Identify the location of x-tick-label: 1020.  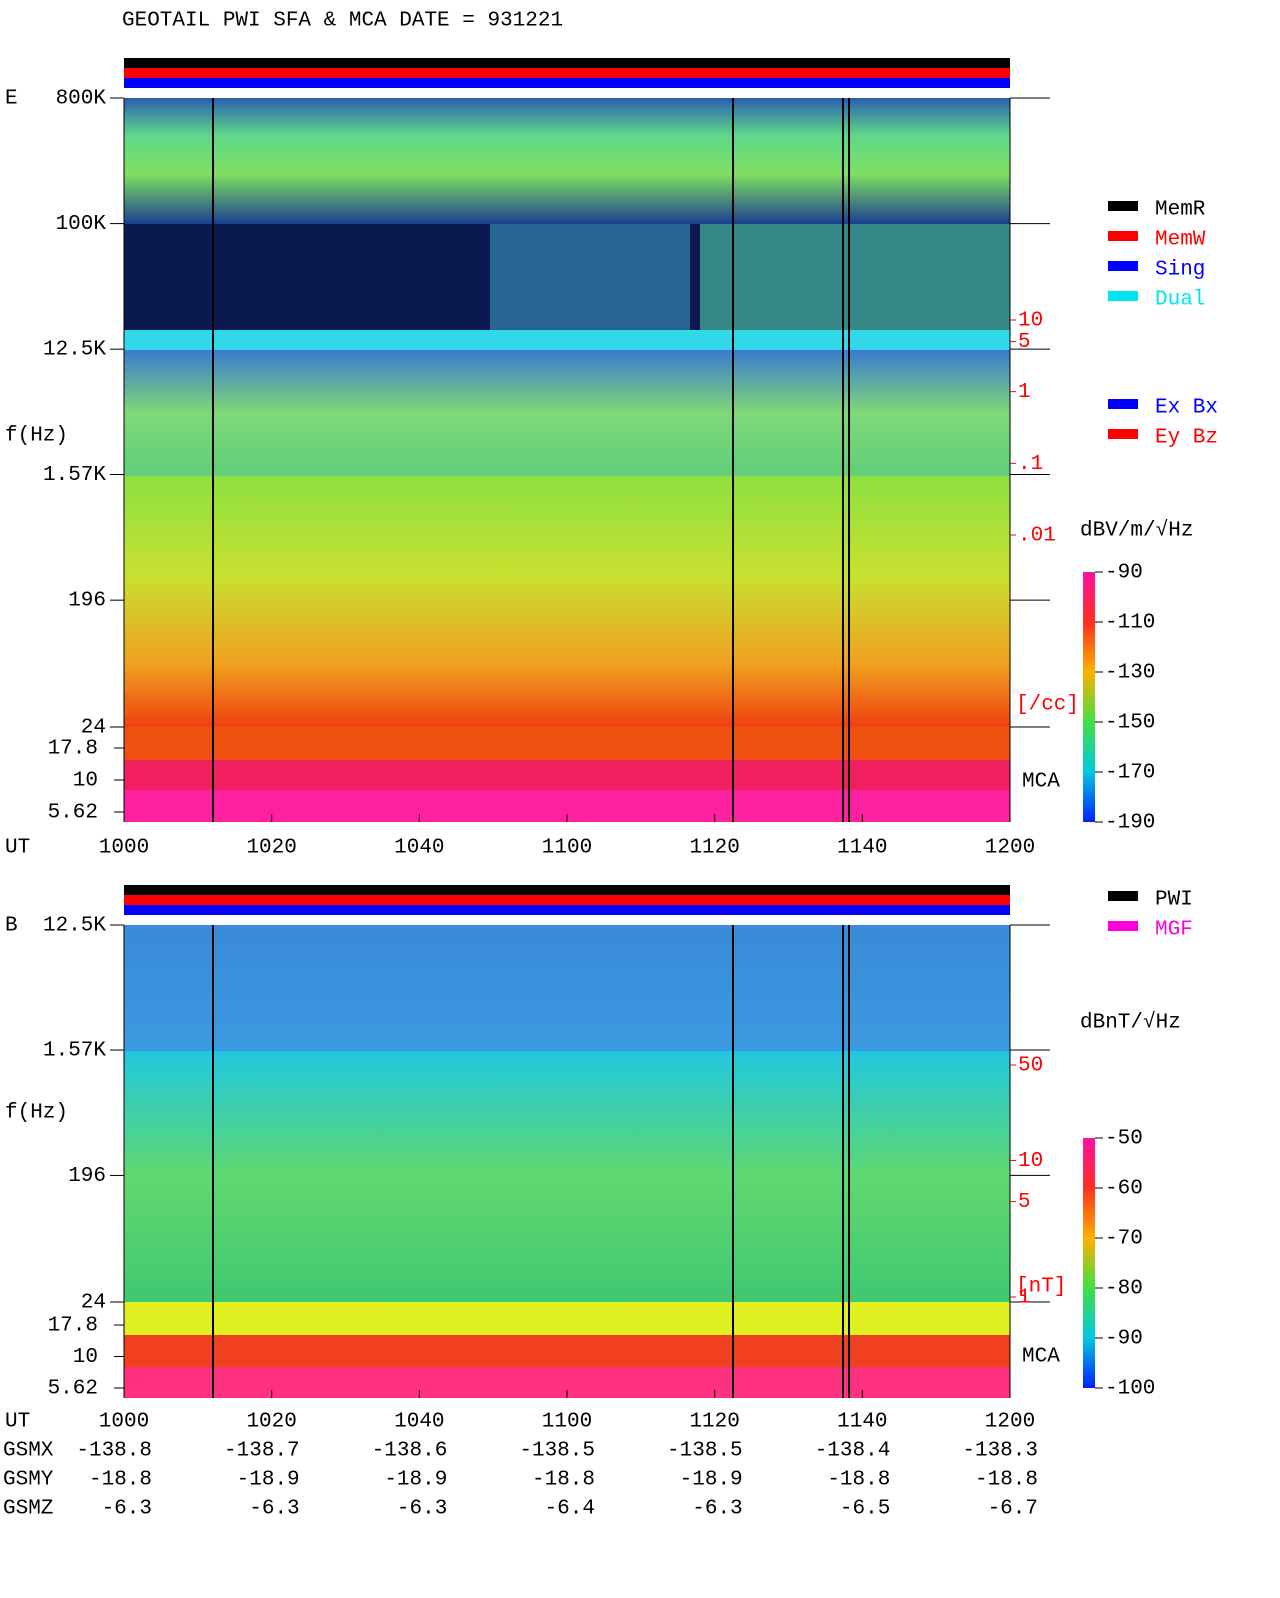
(271, 1422).